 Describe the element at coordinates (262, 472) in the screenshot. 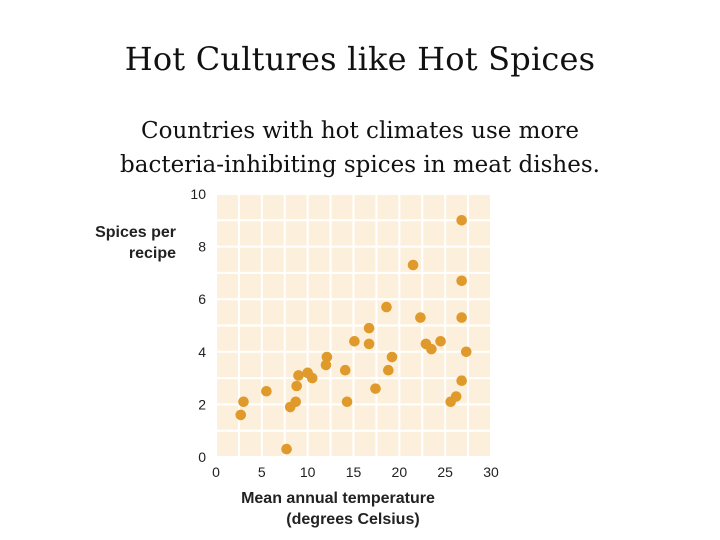

I see `x-tick-label: 5` at that location.